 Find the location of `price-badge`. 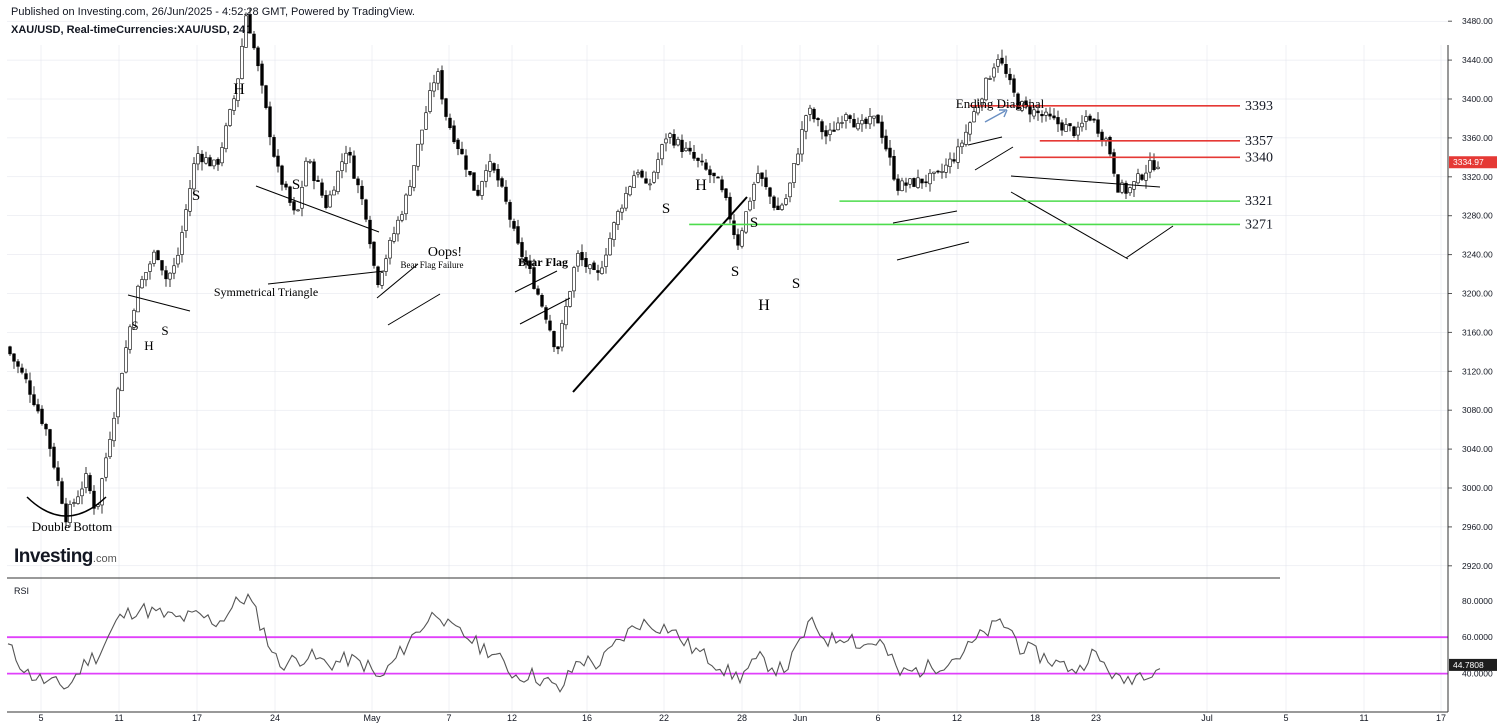

price-badge is located at coordinates (1473, 162).